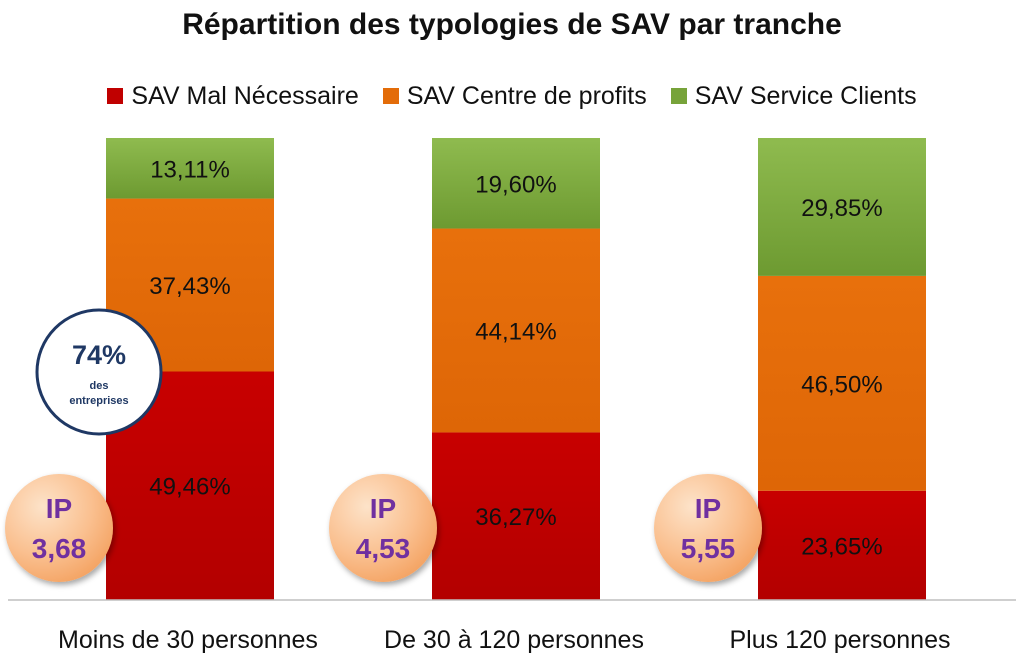 The width and height of the screenshot is (1024, 668). What do you see at coordinates (99, 355) in the screenshot?
I see `callout-value: 74%` at bounding box center [99, 355].